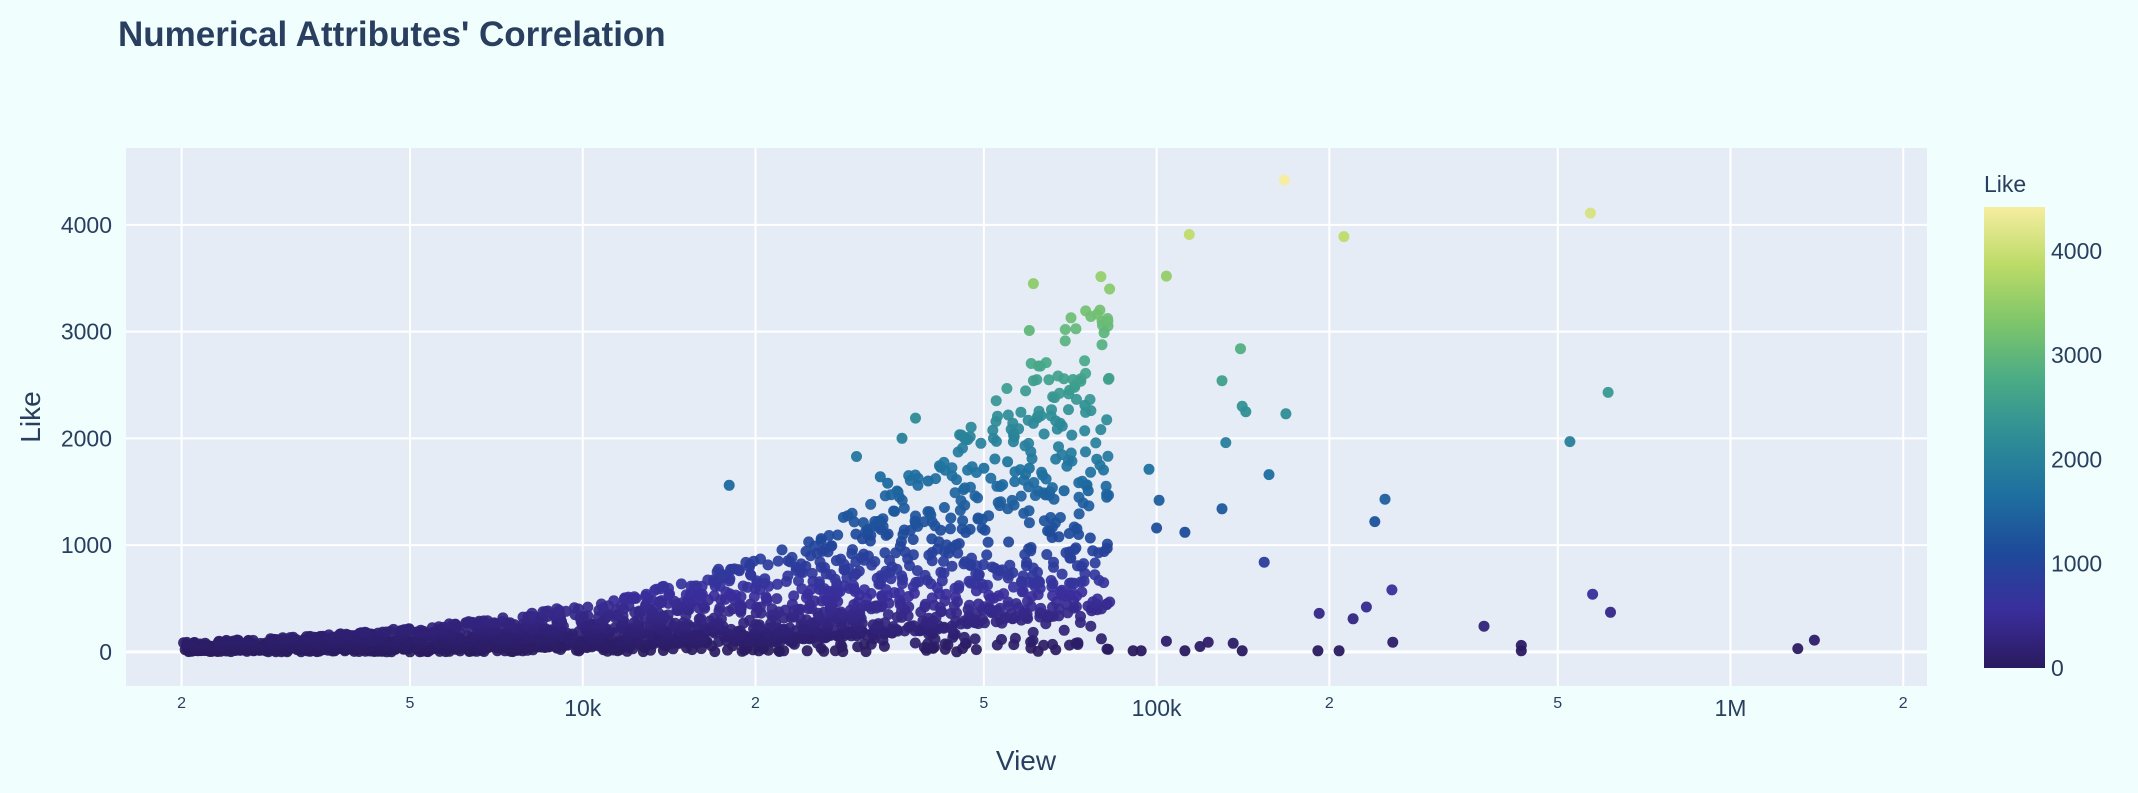 The image size is (2138, 793). What do you see at coordinates (392, 34) in the screenshot?
I see `chart-title: Numerical Attributes' Correlation` at bounding box center [392, 34].